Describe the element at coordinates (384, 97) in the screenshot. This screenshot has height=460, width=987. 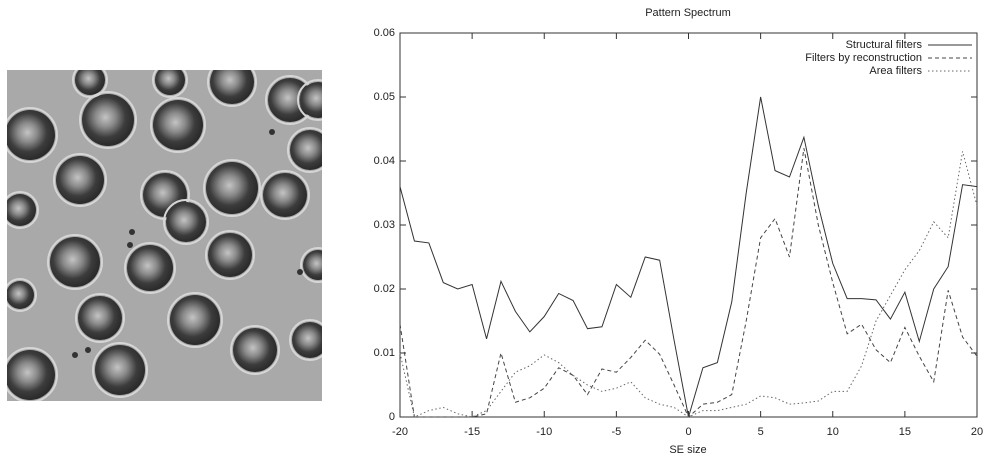
I see `y-tick-label: 0.05` at that location.